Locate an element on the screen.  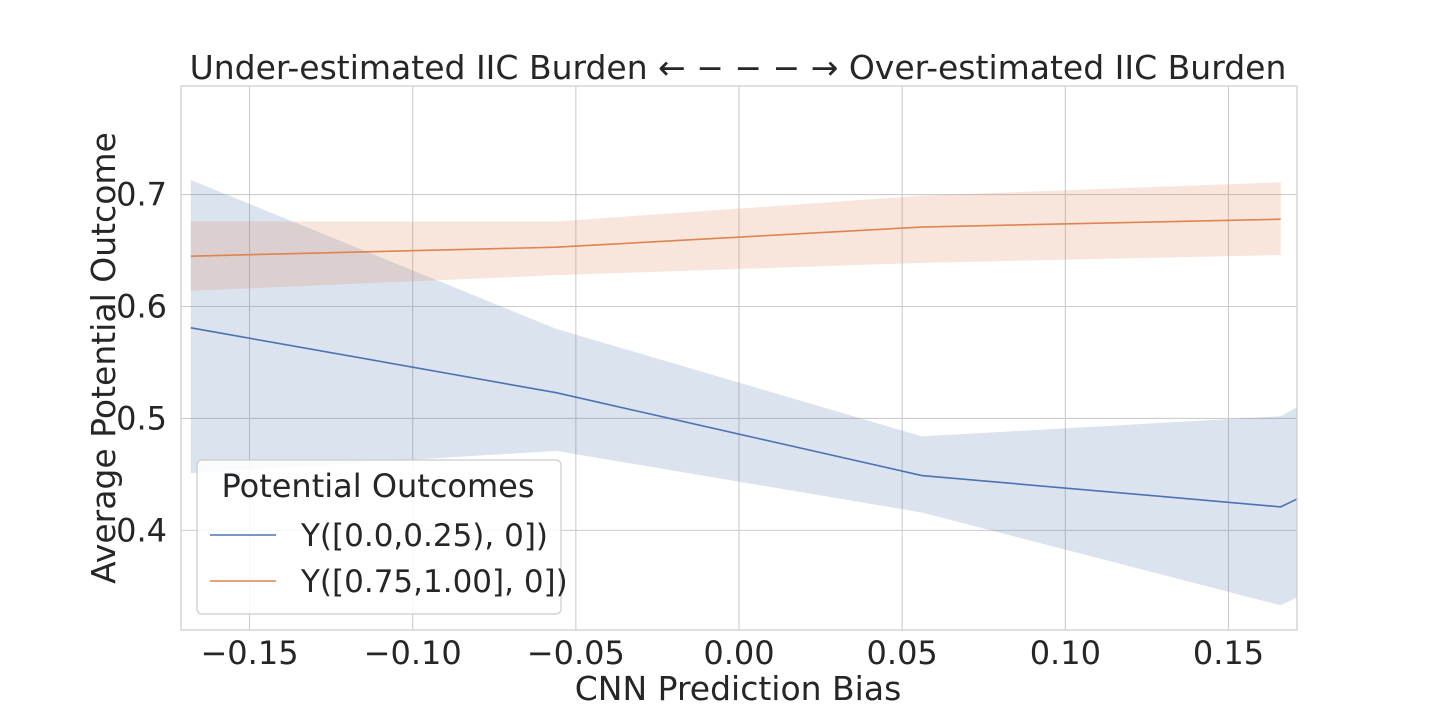
x-tick-label: −0.05 is located at coordinates (576, 653).